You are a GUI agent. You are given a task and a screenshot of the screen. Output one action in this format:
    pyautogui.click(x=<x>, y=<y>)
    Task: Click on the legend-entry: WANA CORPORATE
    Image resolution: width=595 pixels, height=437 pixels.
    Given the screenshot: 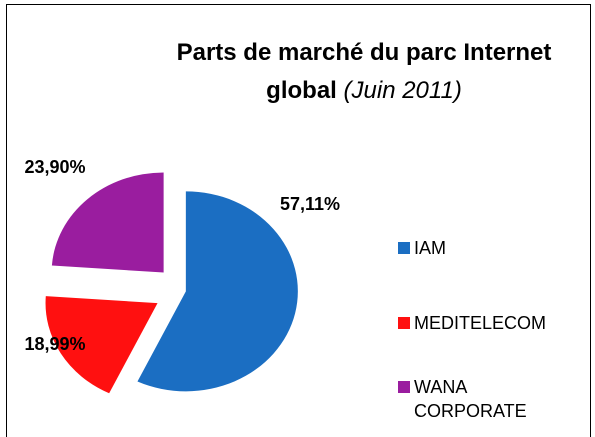 What is the action you would take?
    pyautogui.click(x=478, y=399)
    